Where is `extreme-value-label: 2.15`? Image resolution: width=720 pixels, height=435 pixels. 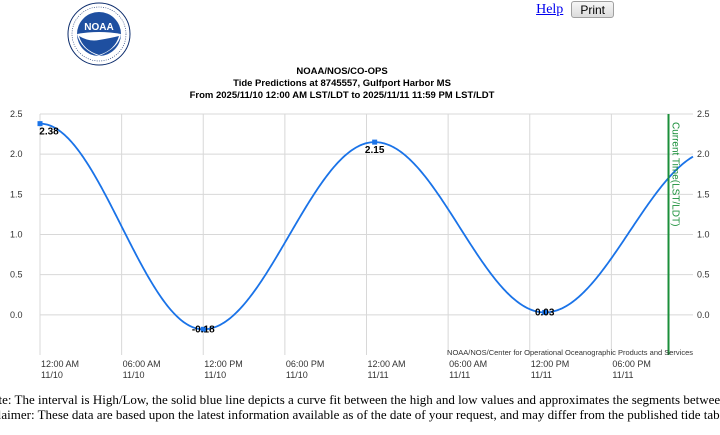
extreme-value-label: 2.15 is located at coordinates (375, 150).